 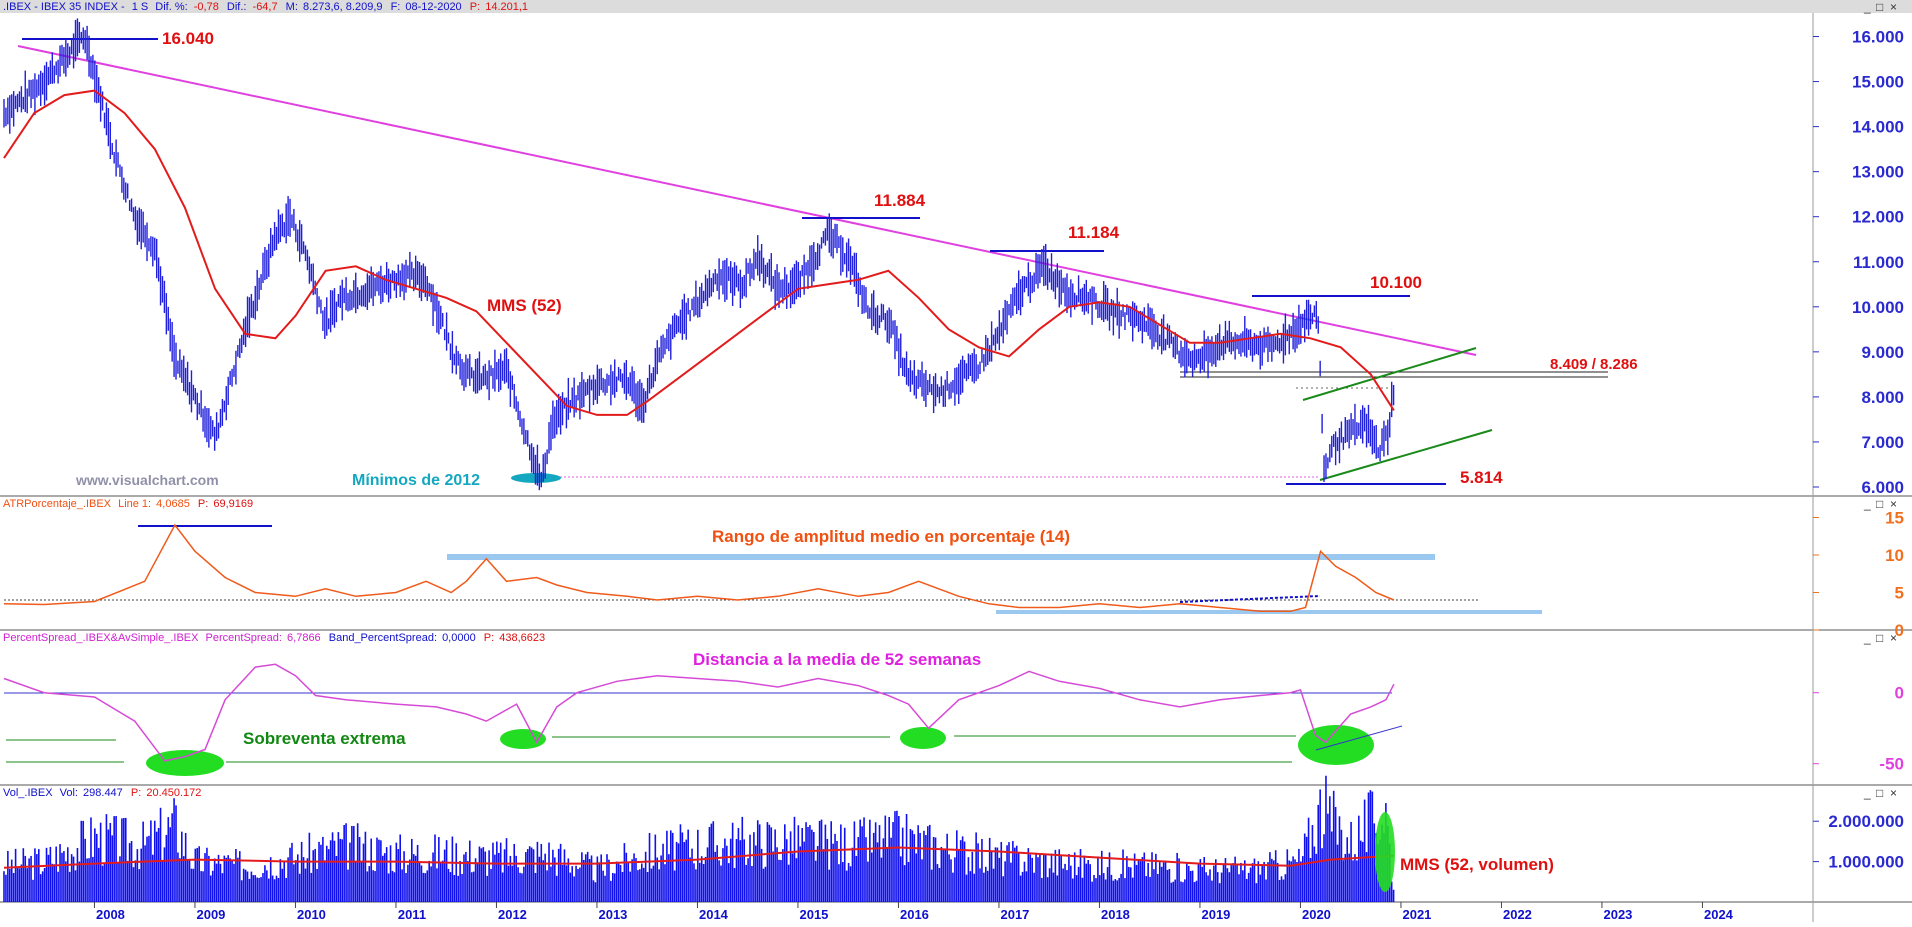 What do you see at coordinates (1878, 82) in the screenshot?
I see `y-tick-label: 15.000` at bounding box center [1878, 82].